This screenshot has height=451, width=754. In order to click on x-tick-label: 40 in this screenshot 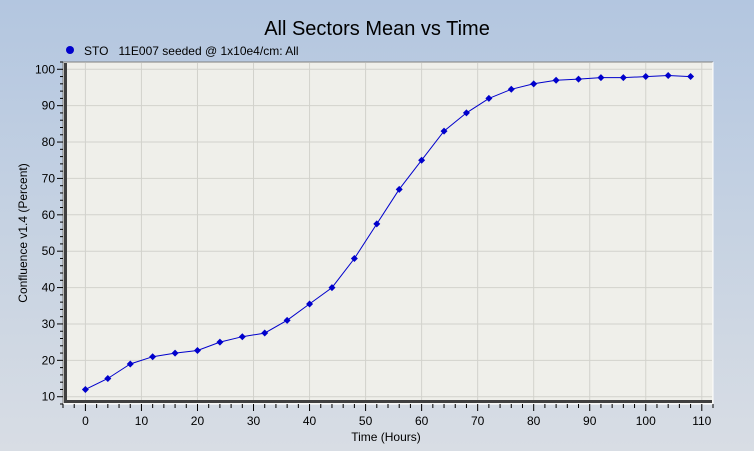, I will do `click(310, 421)`.